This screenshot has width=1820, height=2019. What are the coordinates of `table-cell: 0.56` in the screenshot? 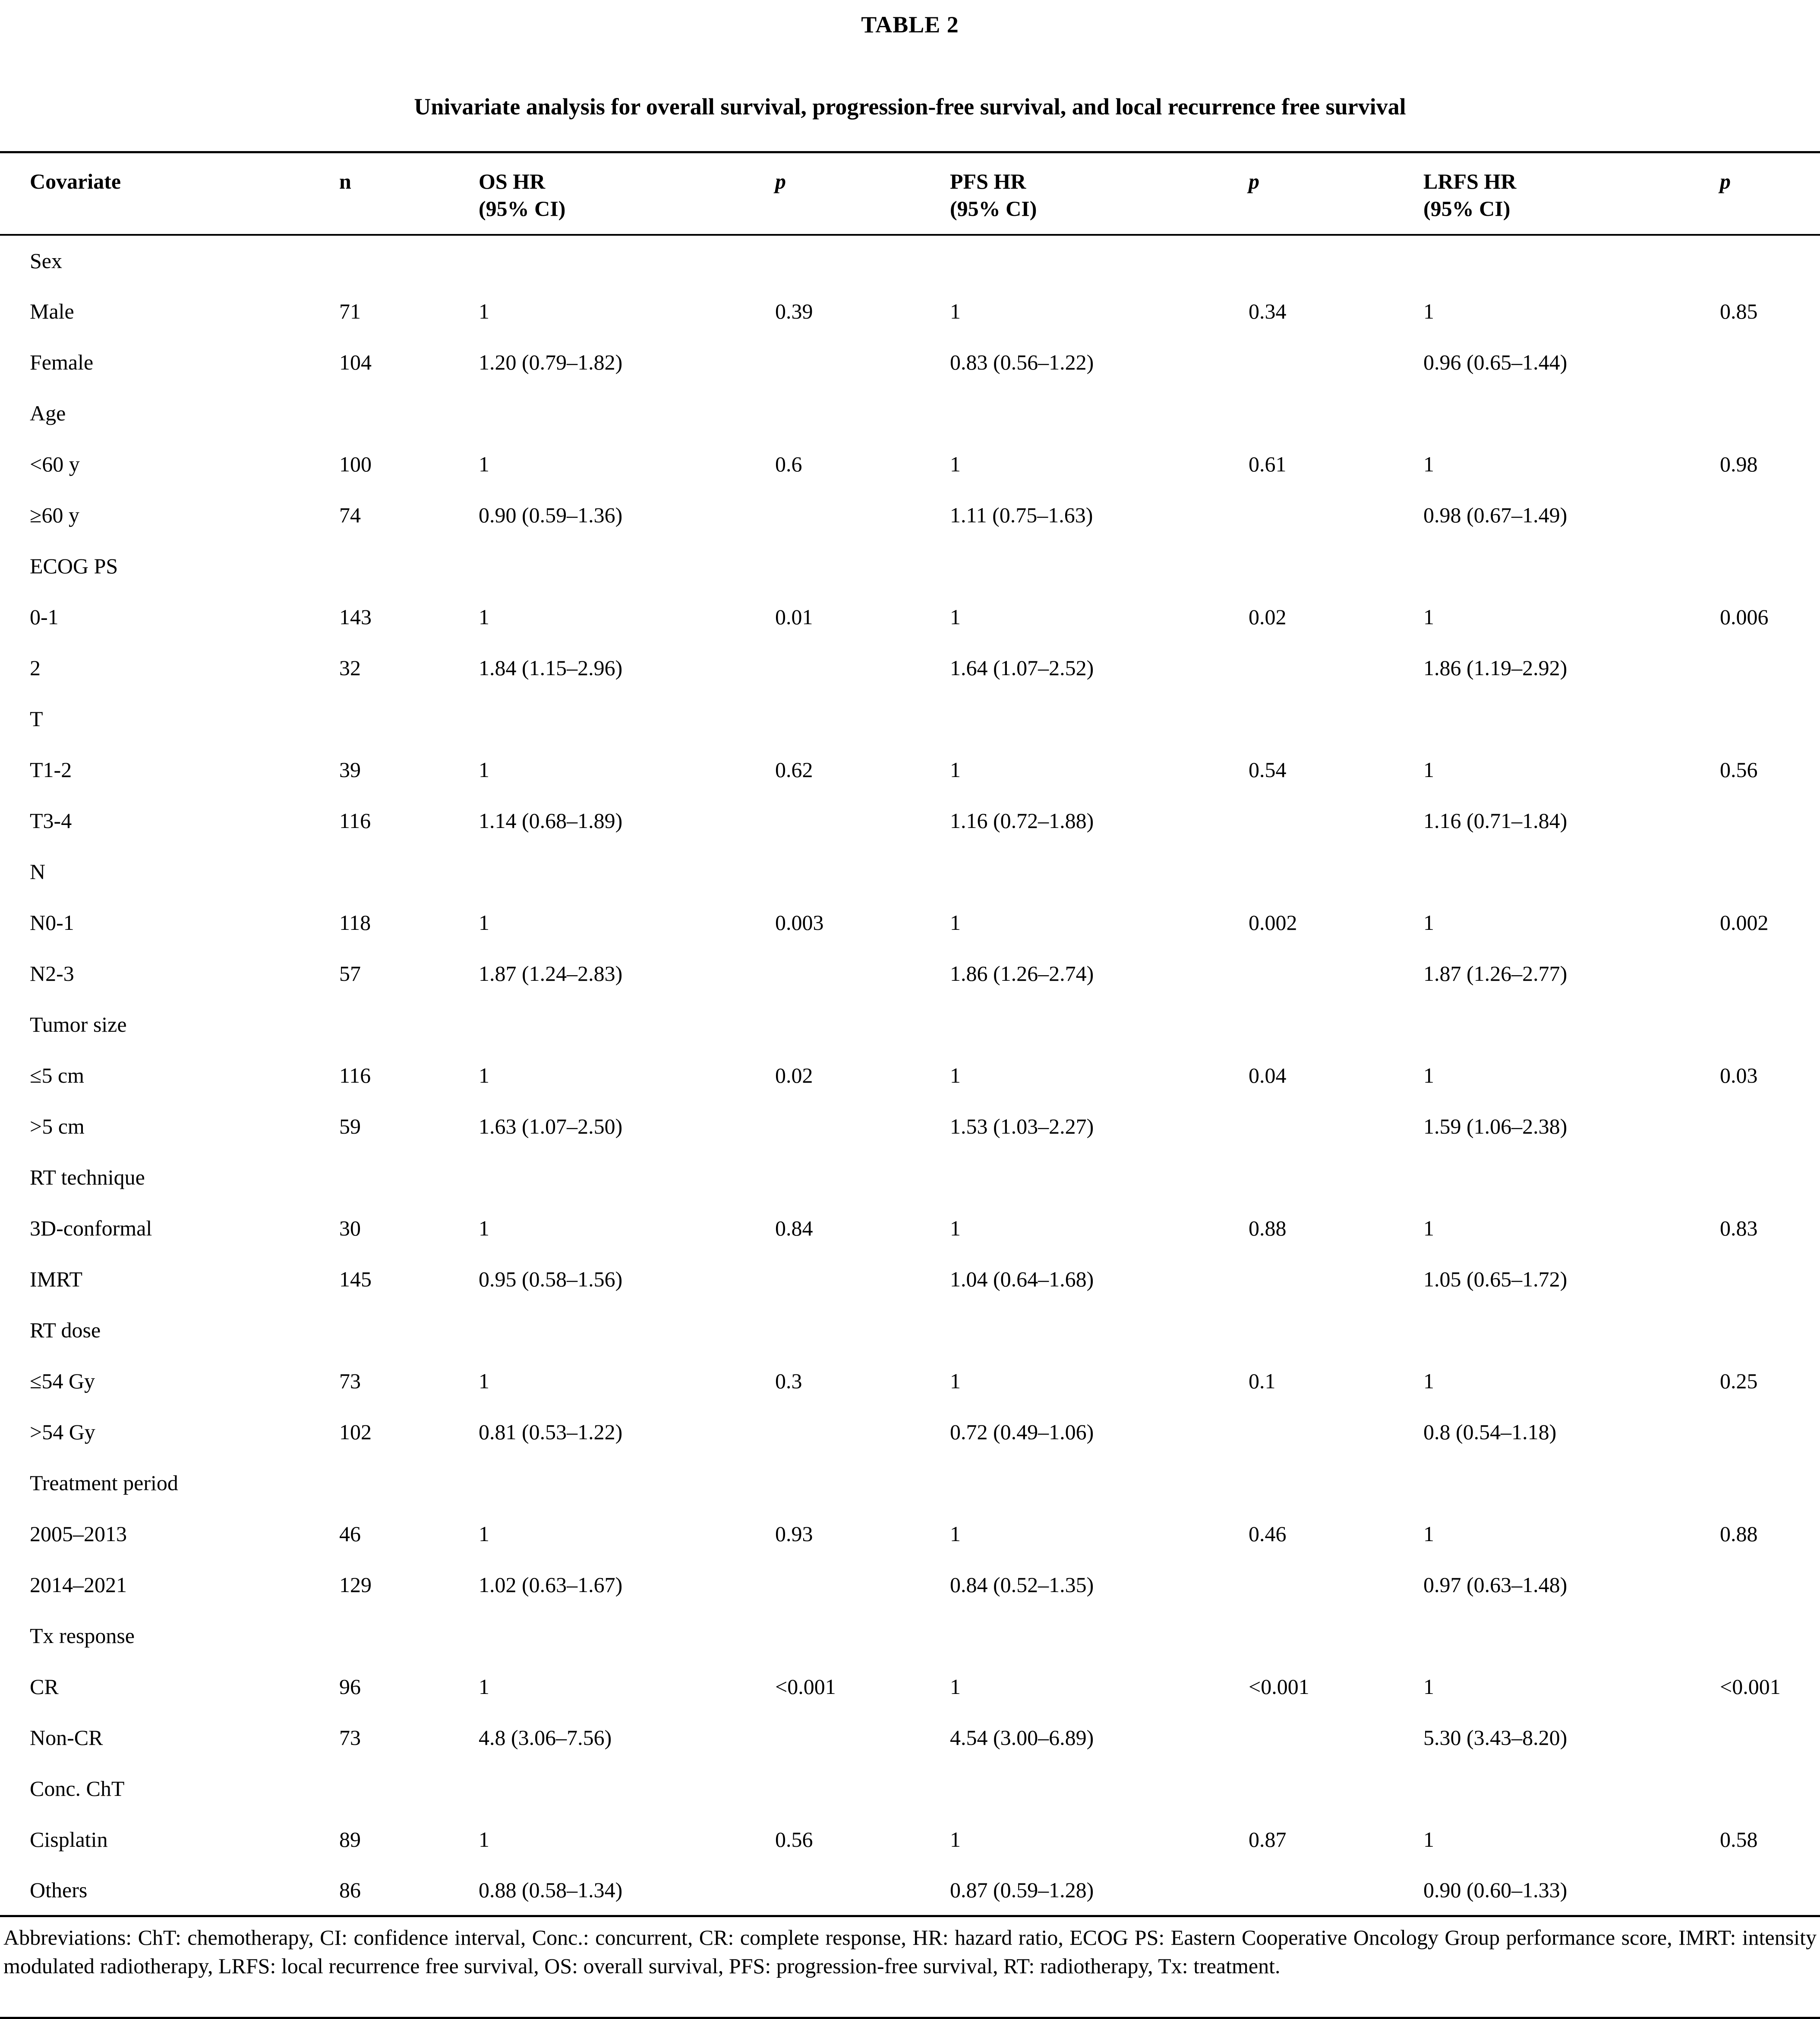 It's located at (794, 1840).